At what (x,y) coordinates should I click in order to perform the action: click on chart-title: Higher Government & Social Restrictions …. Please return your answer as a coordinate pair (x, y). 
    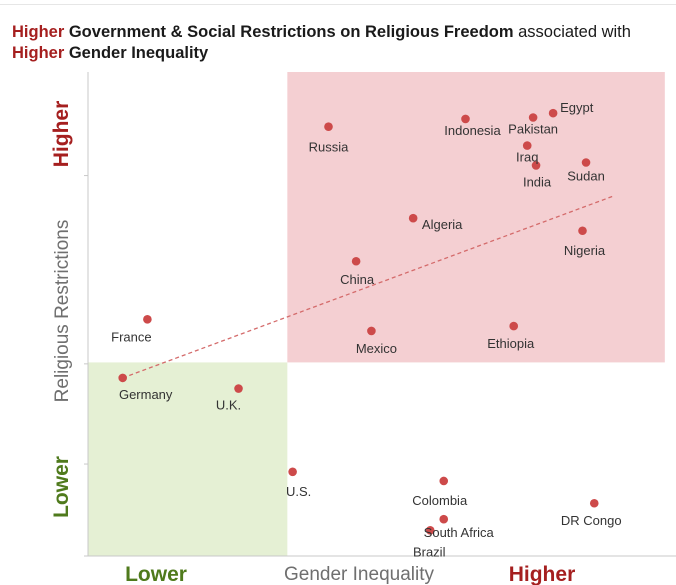
    Looking at the image, I should click on (321, 43).